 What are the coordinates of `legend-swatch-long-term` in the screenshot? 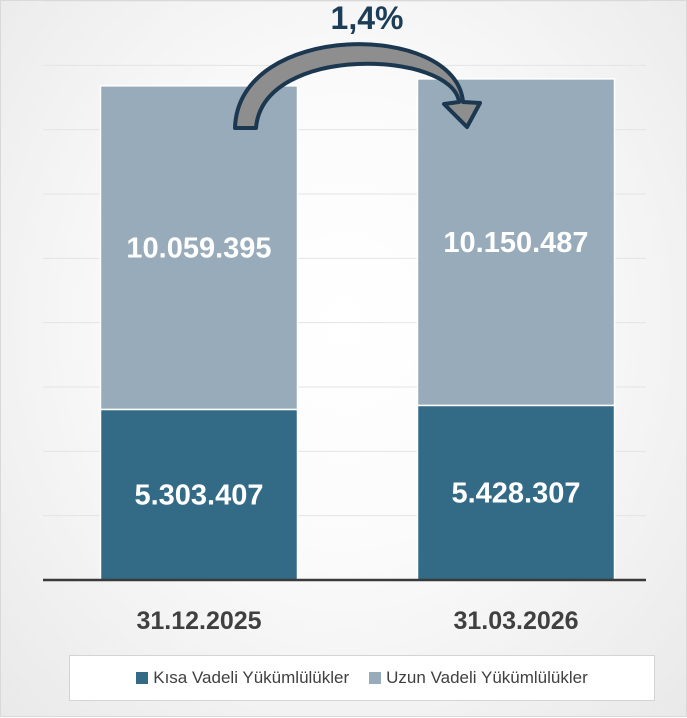 It's located at (375, 678).